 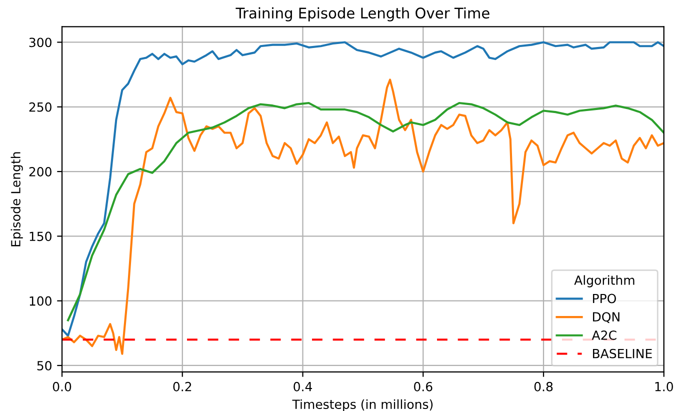 What do you see at coordinates (604, 299) in the screenshot?
I see `legend-label: PPO` at bounding box center [604, 299].